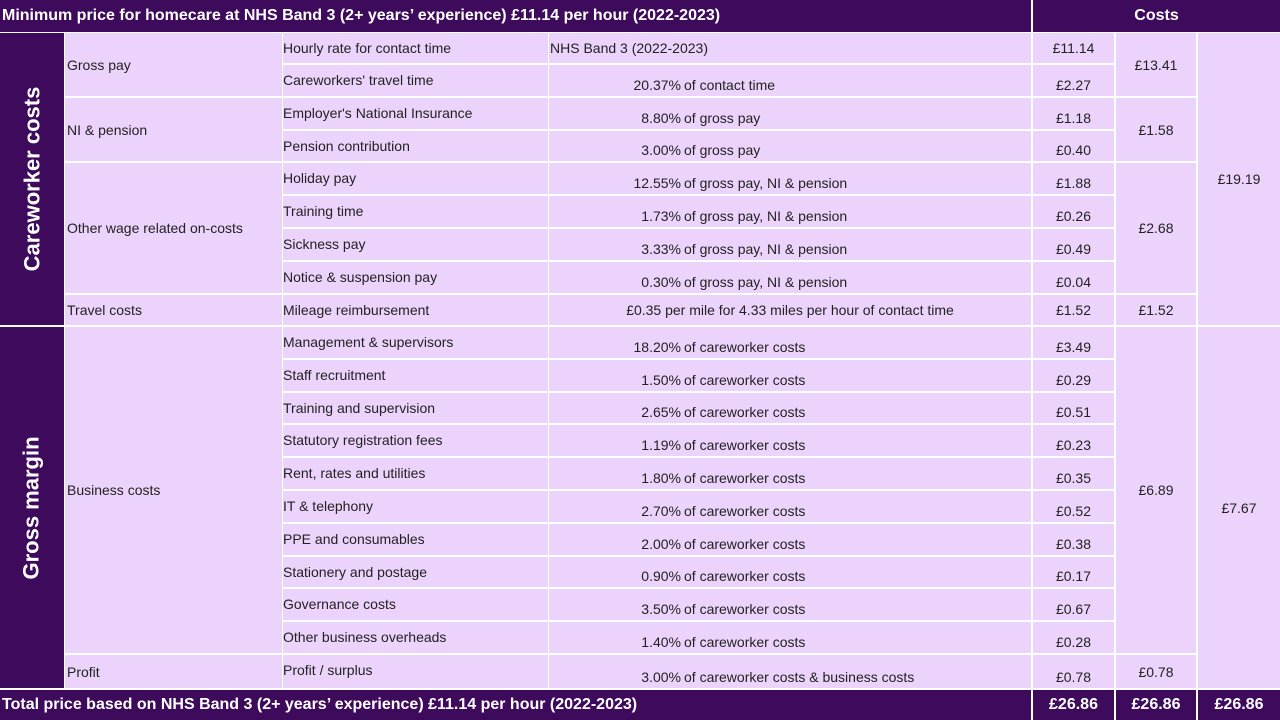  I want to click on category-business: Business costs, so click(173, 490).